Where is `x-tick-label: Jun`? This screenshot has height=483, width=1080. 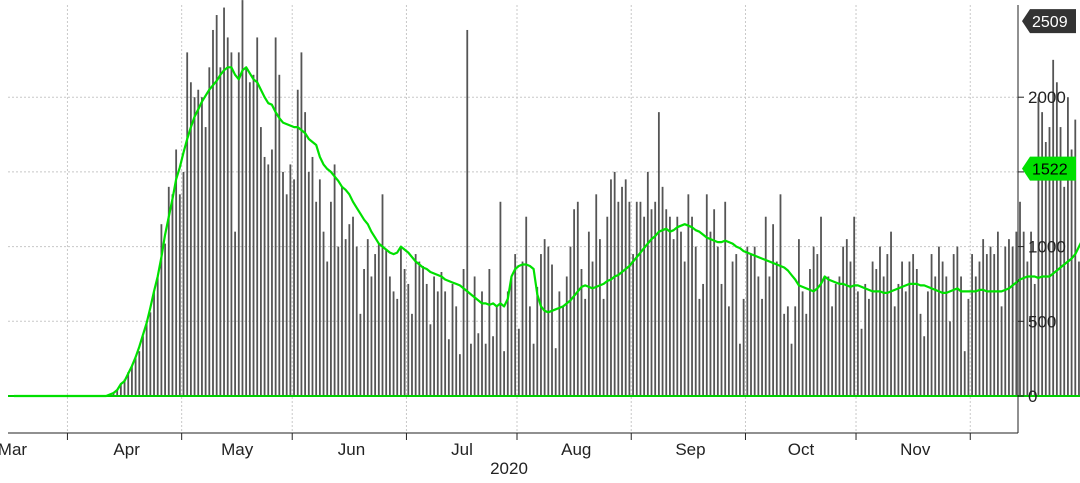 x-tick-label: Jun is located at coordinates (351, 449).